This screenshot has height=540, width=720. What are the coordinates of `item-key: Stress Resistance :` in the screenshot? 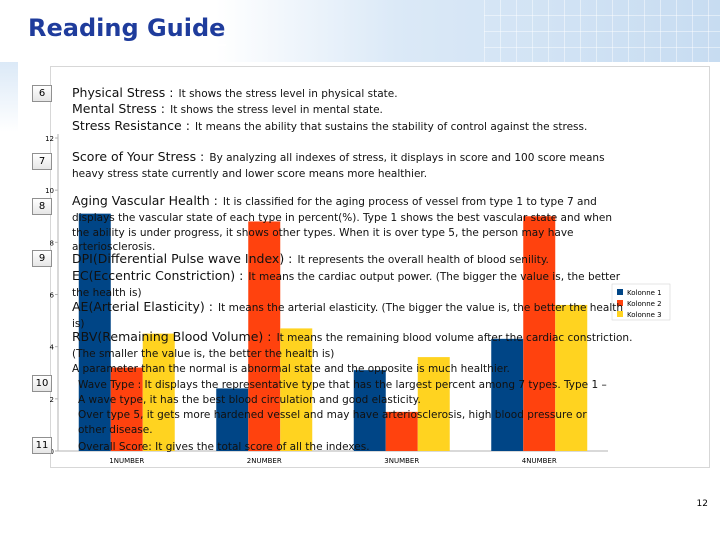 It's located at (131, 125).